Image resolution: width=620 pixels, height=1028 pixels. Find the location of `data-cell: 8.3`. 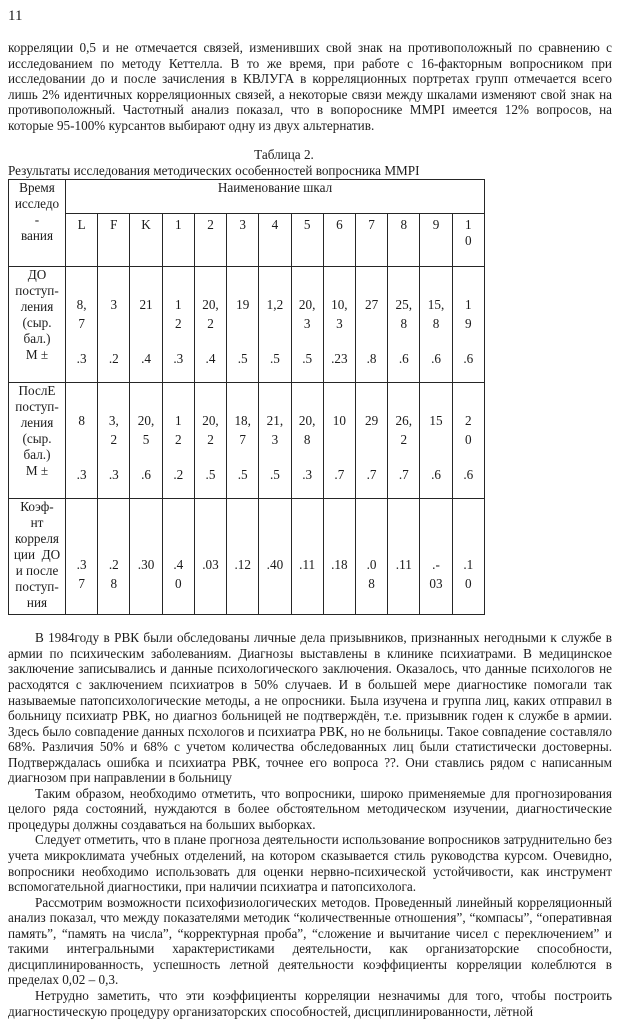

data-cell: 8.3 is located at coordinates (81, 441).